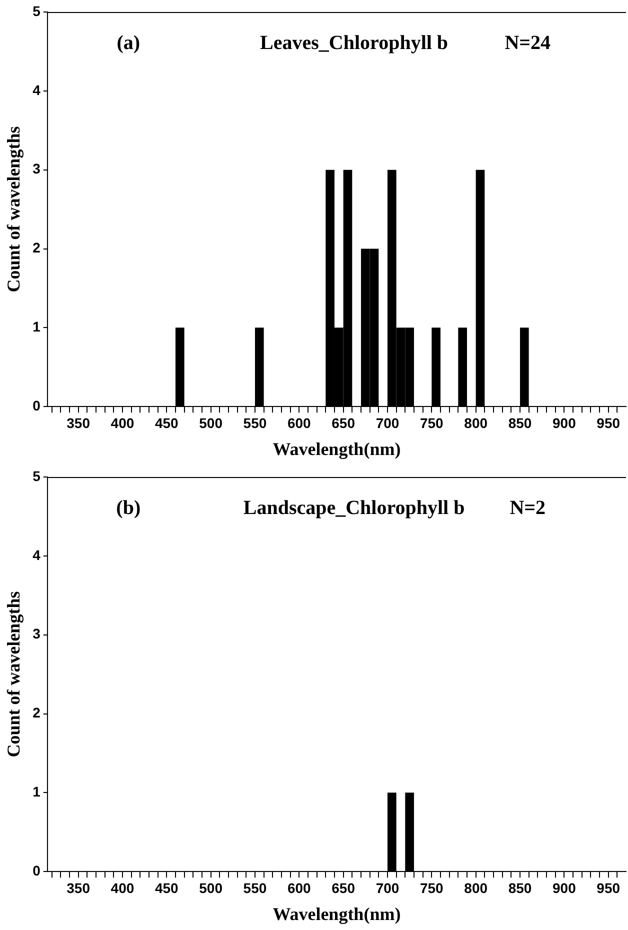 Image resolution: width=628 pixels, height=930 pixels. I want to click on text: Leaves_Chlorophyll b, so click(354, 43).